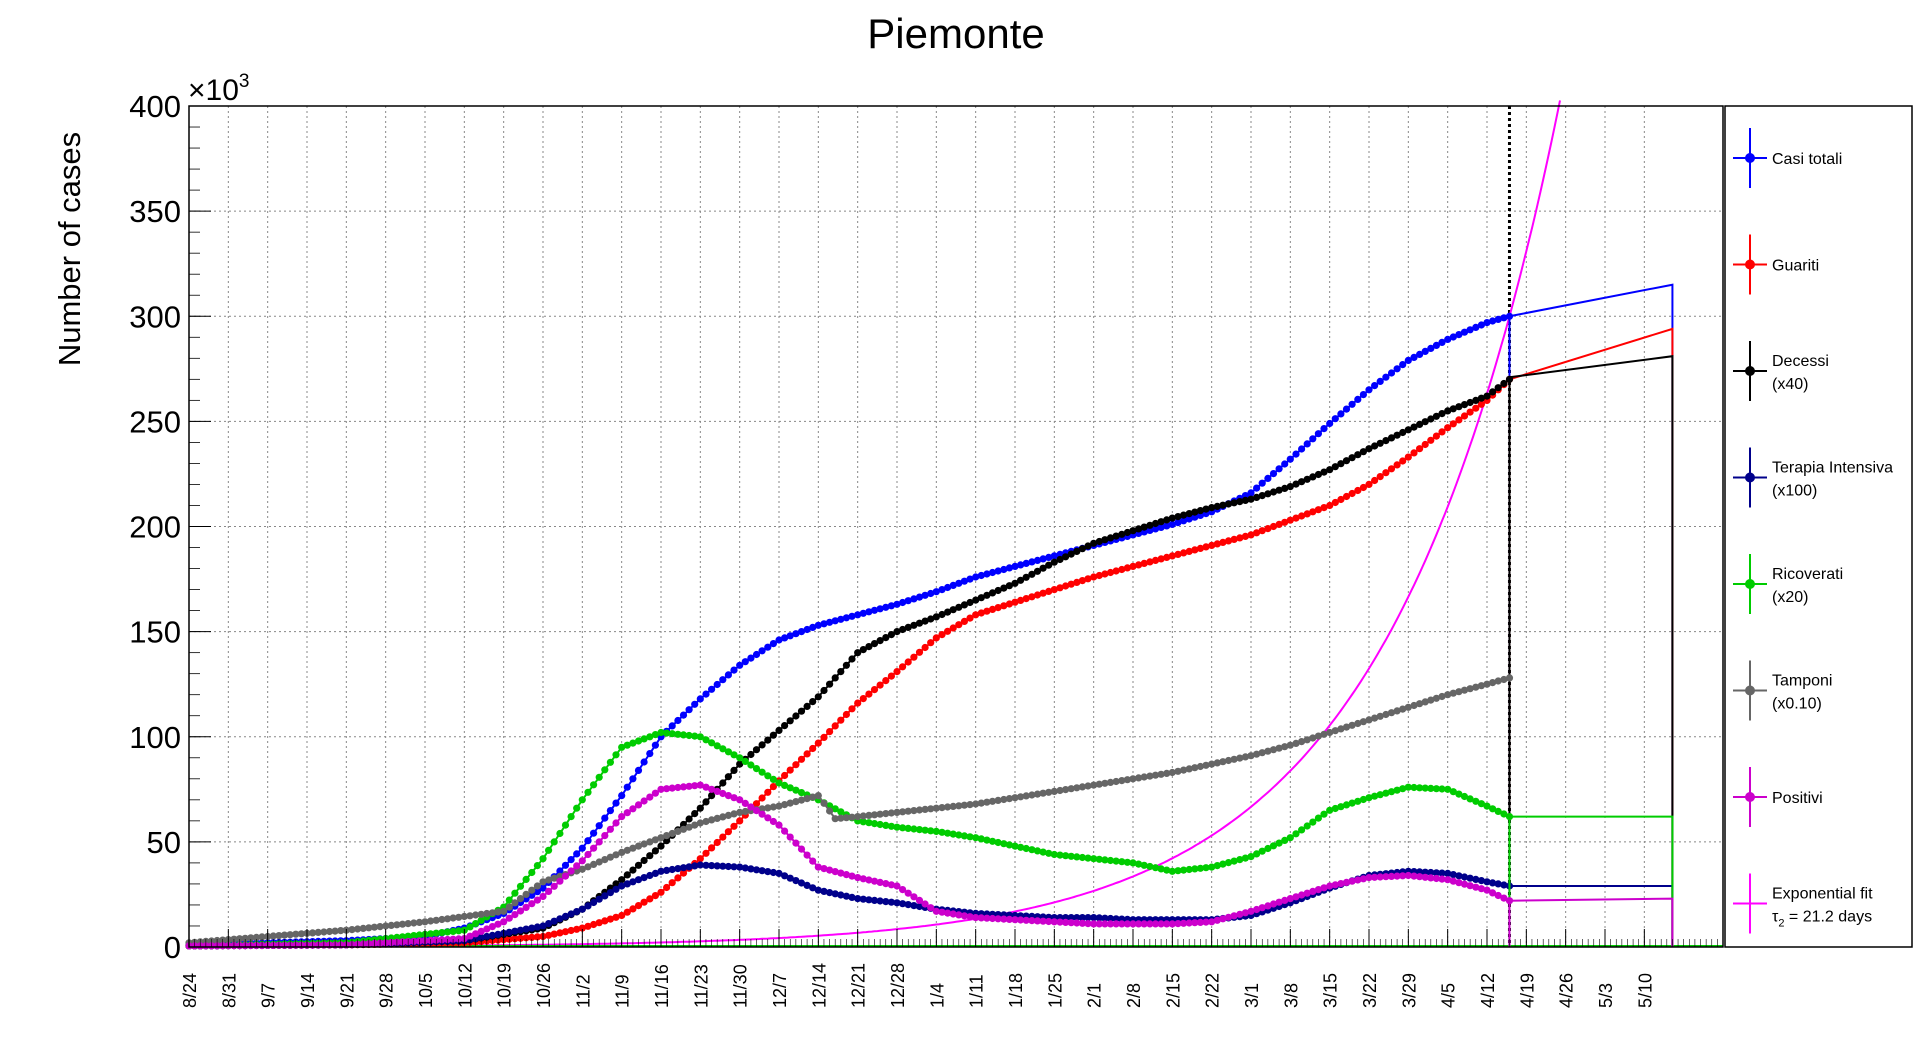 The height and width of the screenshot is (1052, 1916). I want to click on x-tick-label: 12/21, so click(859, 985).